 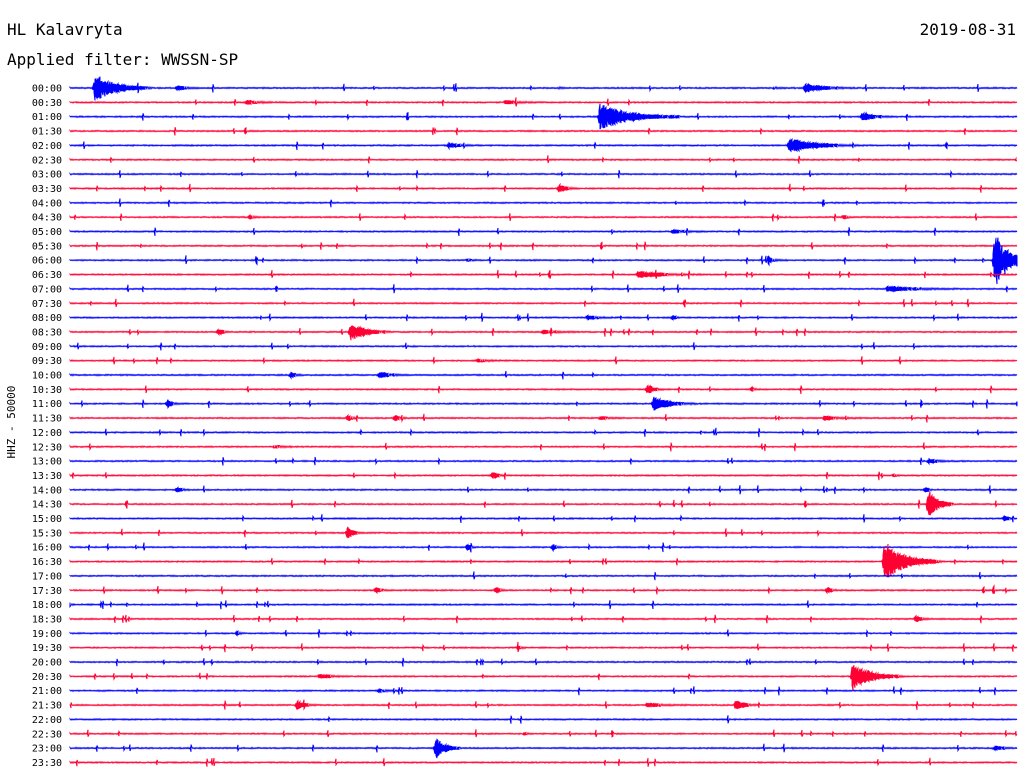 What do you see at coordinates (47, 419) in the screenshot?
I see `time-label: 11:30` at bounding box center [47, 419].